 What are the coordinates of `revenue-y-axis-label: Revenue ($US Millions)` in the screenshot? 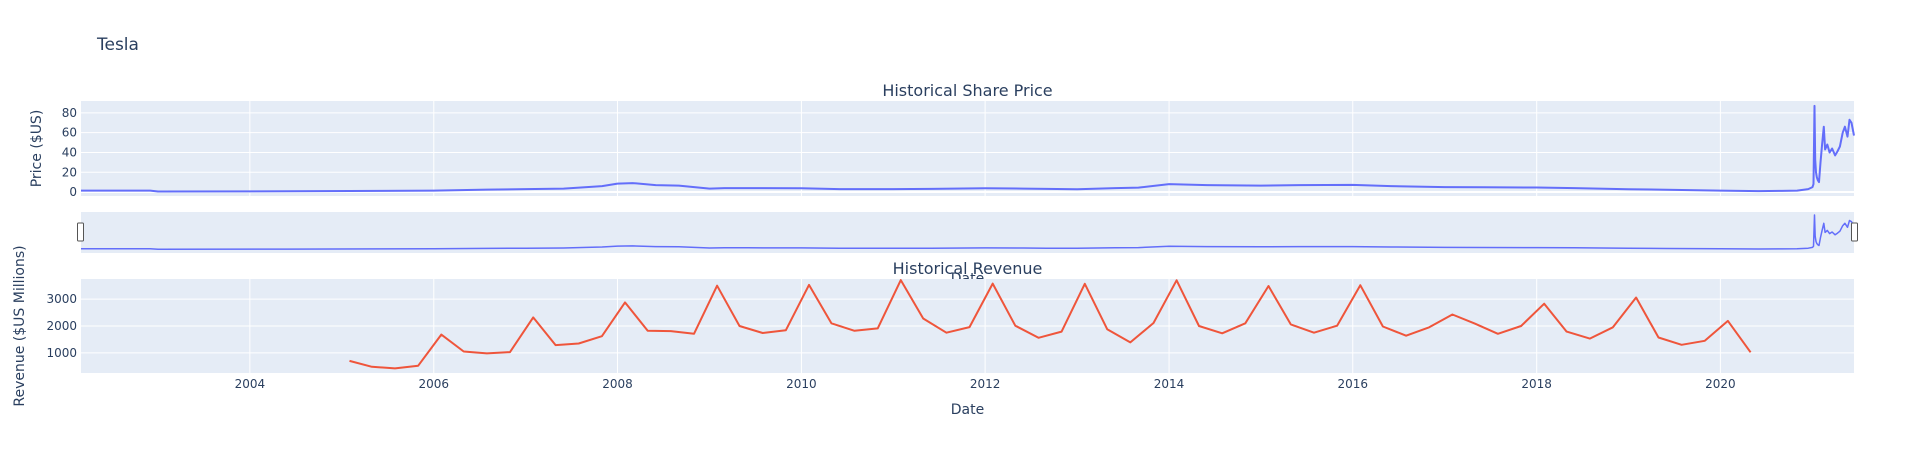 It's located at (20, 325).